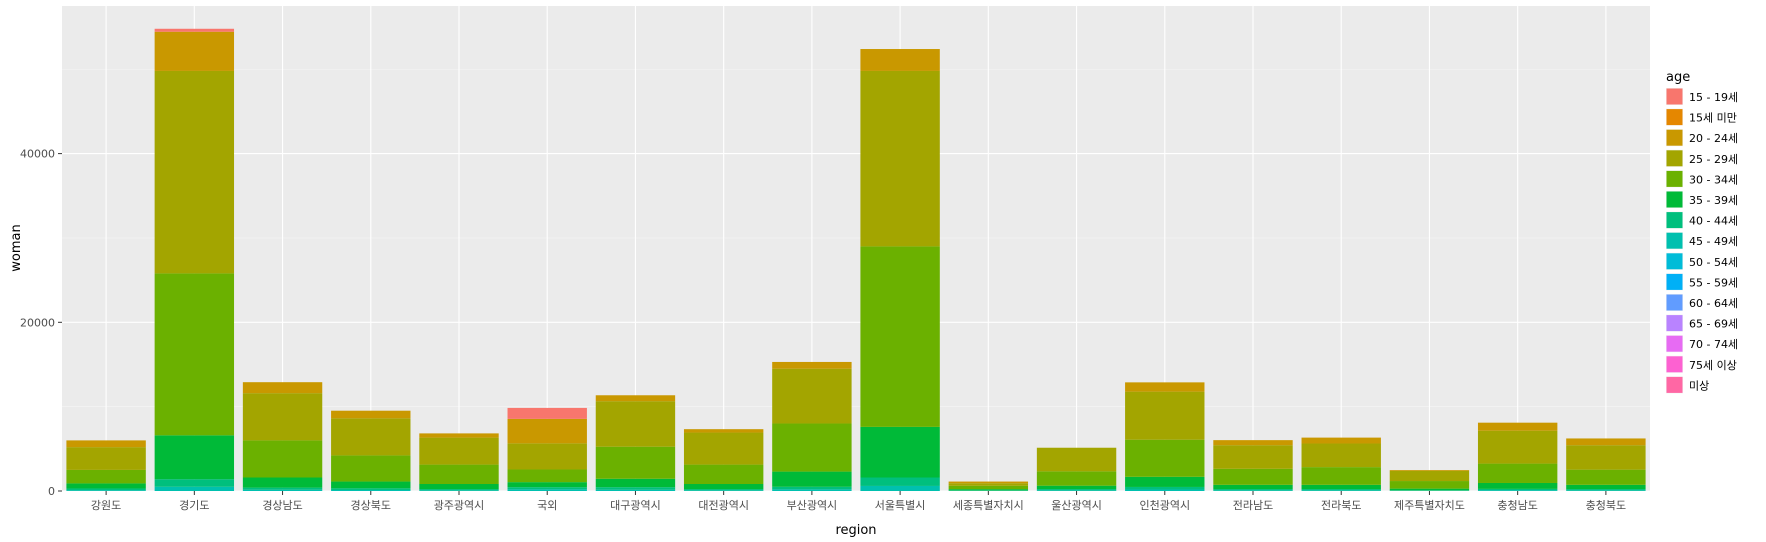  What do you see at coordinates (1713, 324) in the screenshot?
I see `legend-label: 65 - 69세` at bounding box center [1713, 324].